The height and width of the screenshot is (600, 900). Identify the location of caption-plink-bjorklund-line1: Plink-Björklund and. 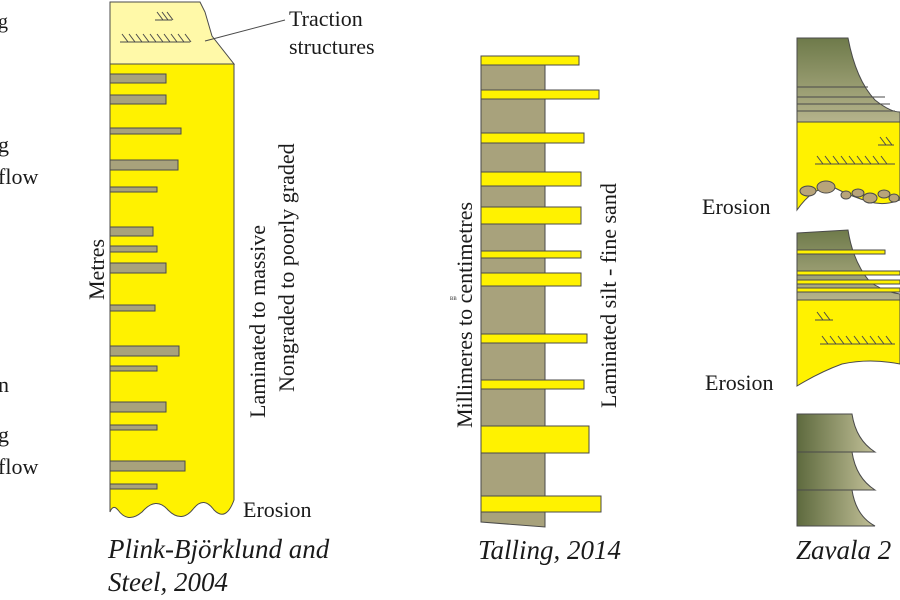
(218, 549).